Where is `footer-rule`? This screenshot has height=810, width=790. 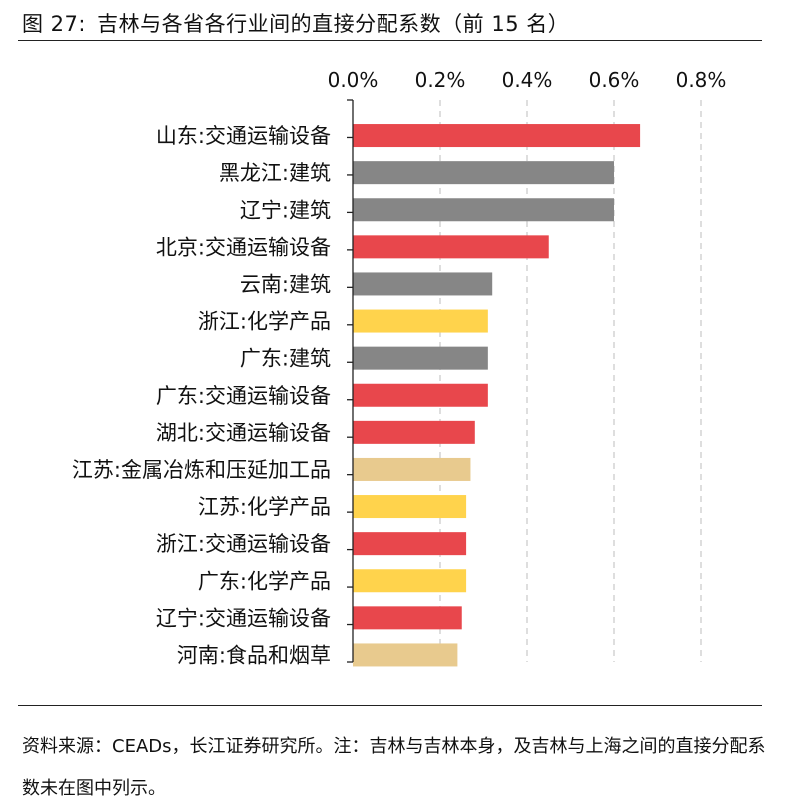
footer-rule is located at coordinates (390, 705).